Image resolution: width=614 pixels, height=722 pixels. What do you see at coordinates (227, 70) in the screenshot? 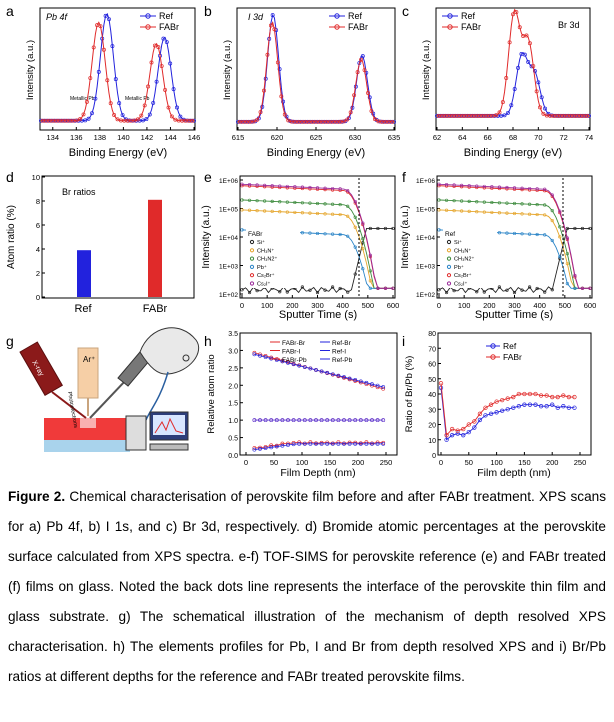
I see `panel-b-ylabel: Intensity (a.u.)` at bounding box center [227, 70].